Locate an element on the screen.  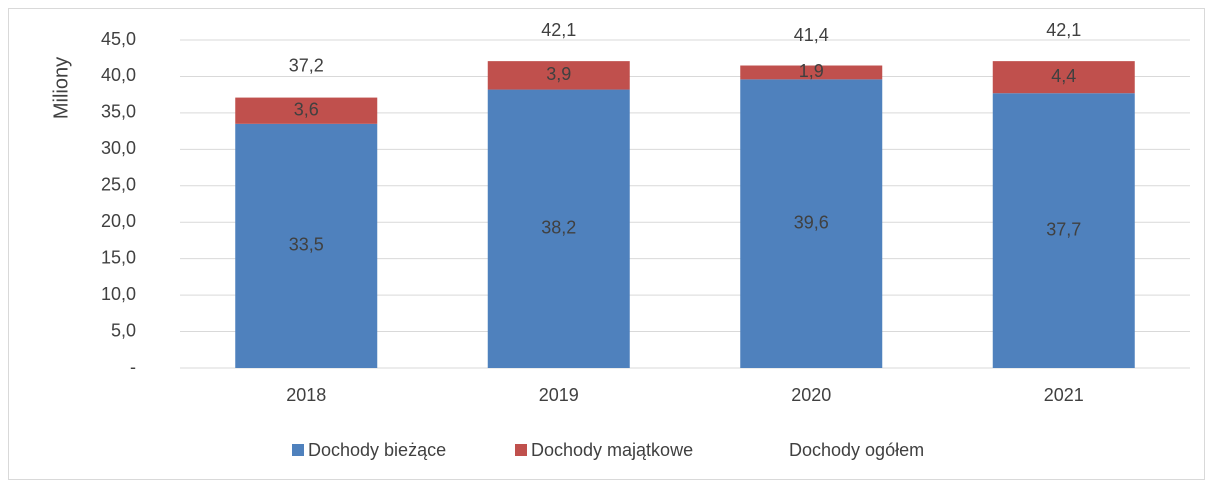
data-label: 3,9 is located at coordinates (558, 74).